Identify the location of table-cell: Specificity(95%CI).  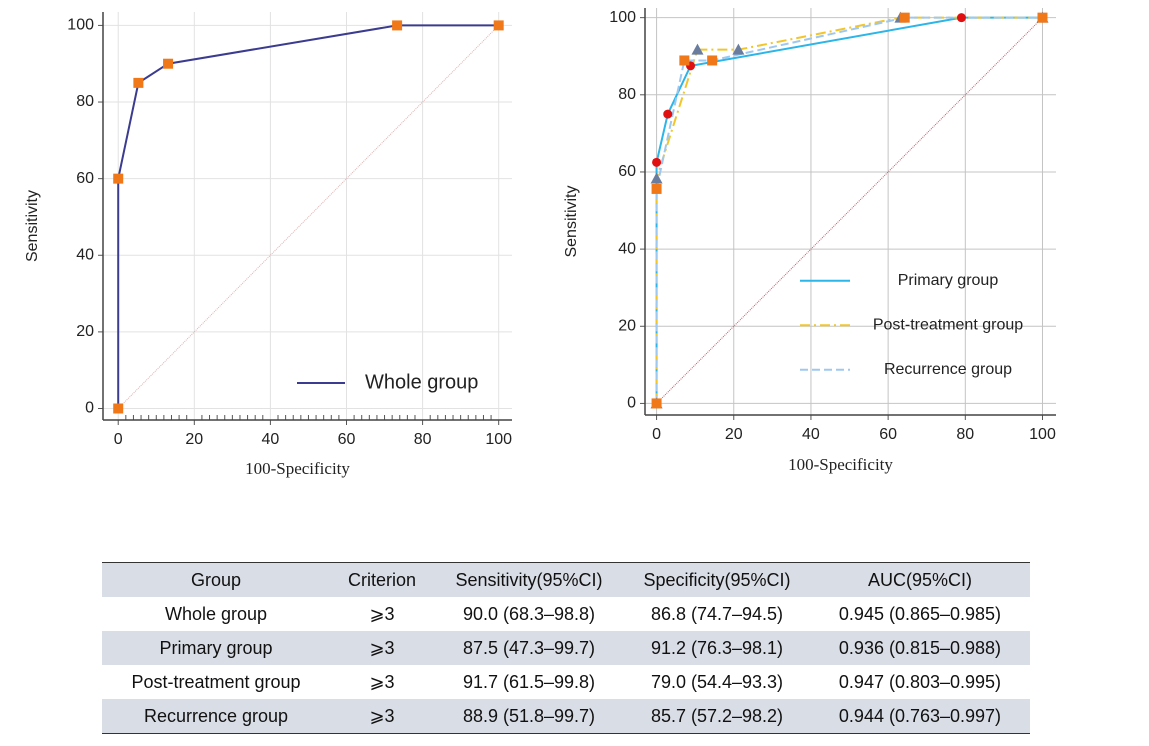
(717, 579).